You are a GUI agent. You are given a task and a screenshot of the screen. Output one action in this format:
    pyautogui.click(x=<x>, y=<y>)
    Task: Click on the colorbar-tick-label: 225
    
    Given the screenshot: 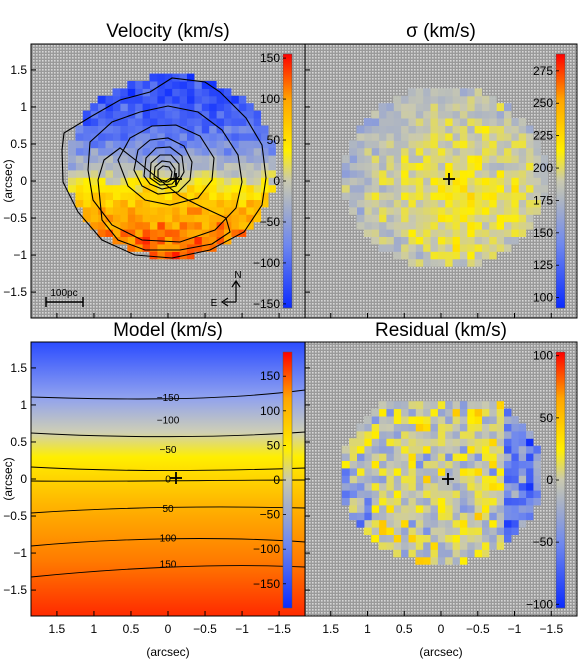 What is the action you would take?
    pyautogui.click(x=543, y=136)
    